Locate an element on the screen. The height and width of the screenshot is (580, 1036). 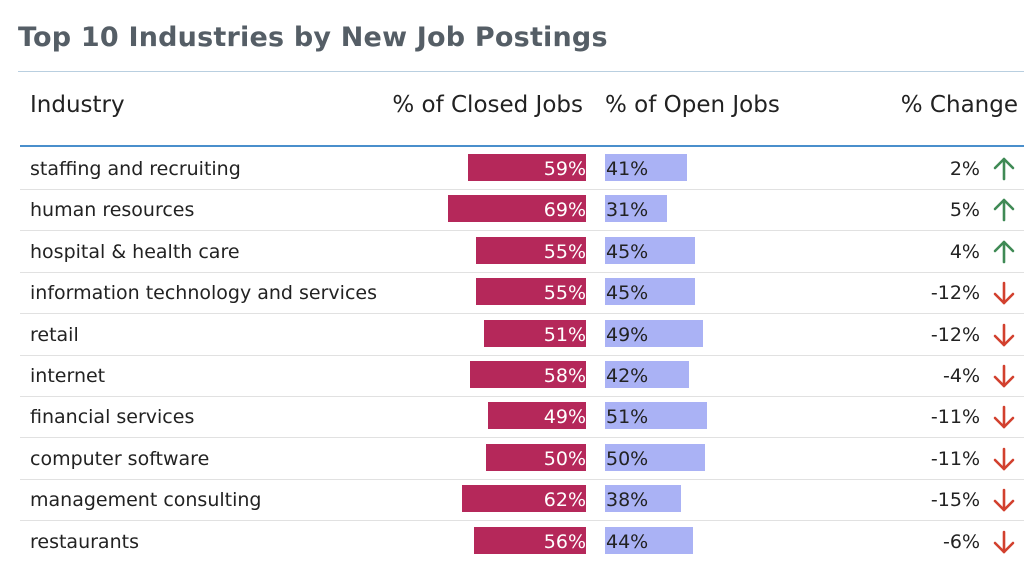
closed-jobs-value: 59% is located at coordinates (564, 169).